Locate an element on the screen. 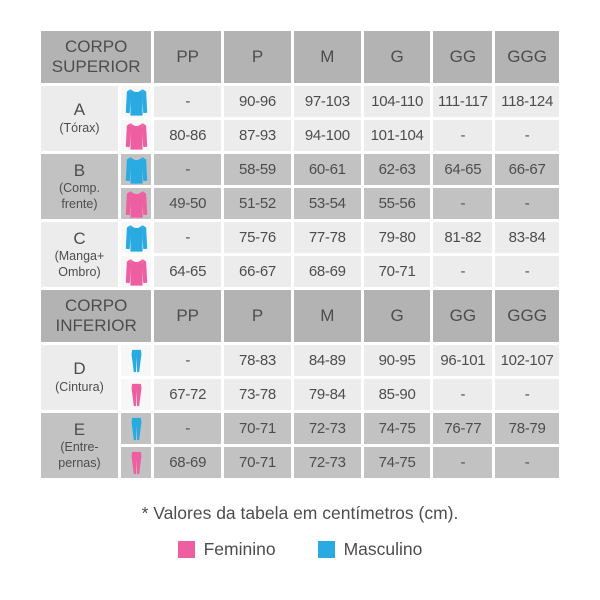 This screenshot has height=600, width=600. measure-sub-e: (Entre- pernas) is located at coordinates (79, 455).